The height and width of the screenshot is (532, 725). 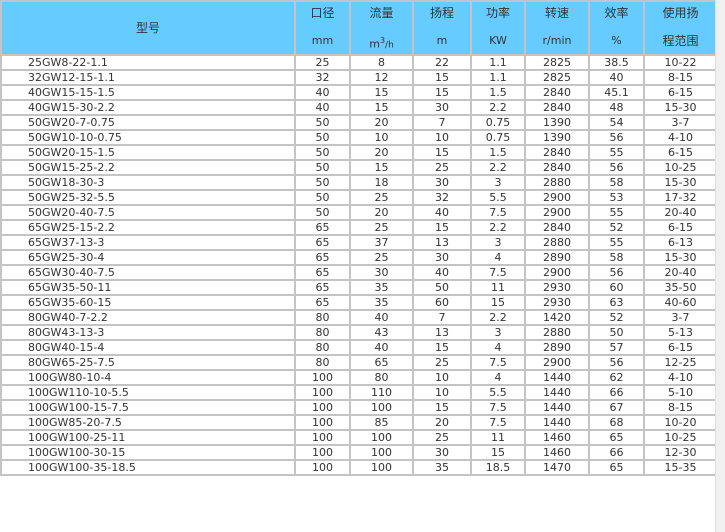 I want to click on cell-model: 100GW100-25-11, so click(x=148, y=437).